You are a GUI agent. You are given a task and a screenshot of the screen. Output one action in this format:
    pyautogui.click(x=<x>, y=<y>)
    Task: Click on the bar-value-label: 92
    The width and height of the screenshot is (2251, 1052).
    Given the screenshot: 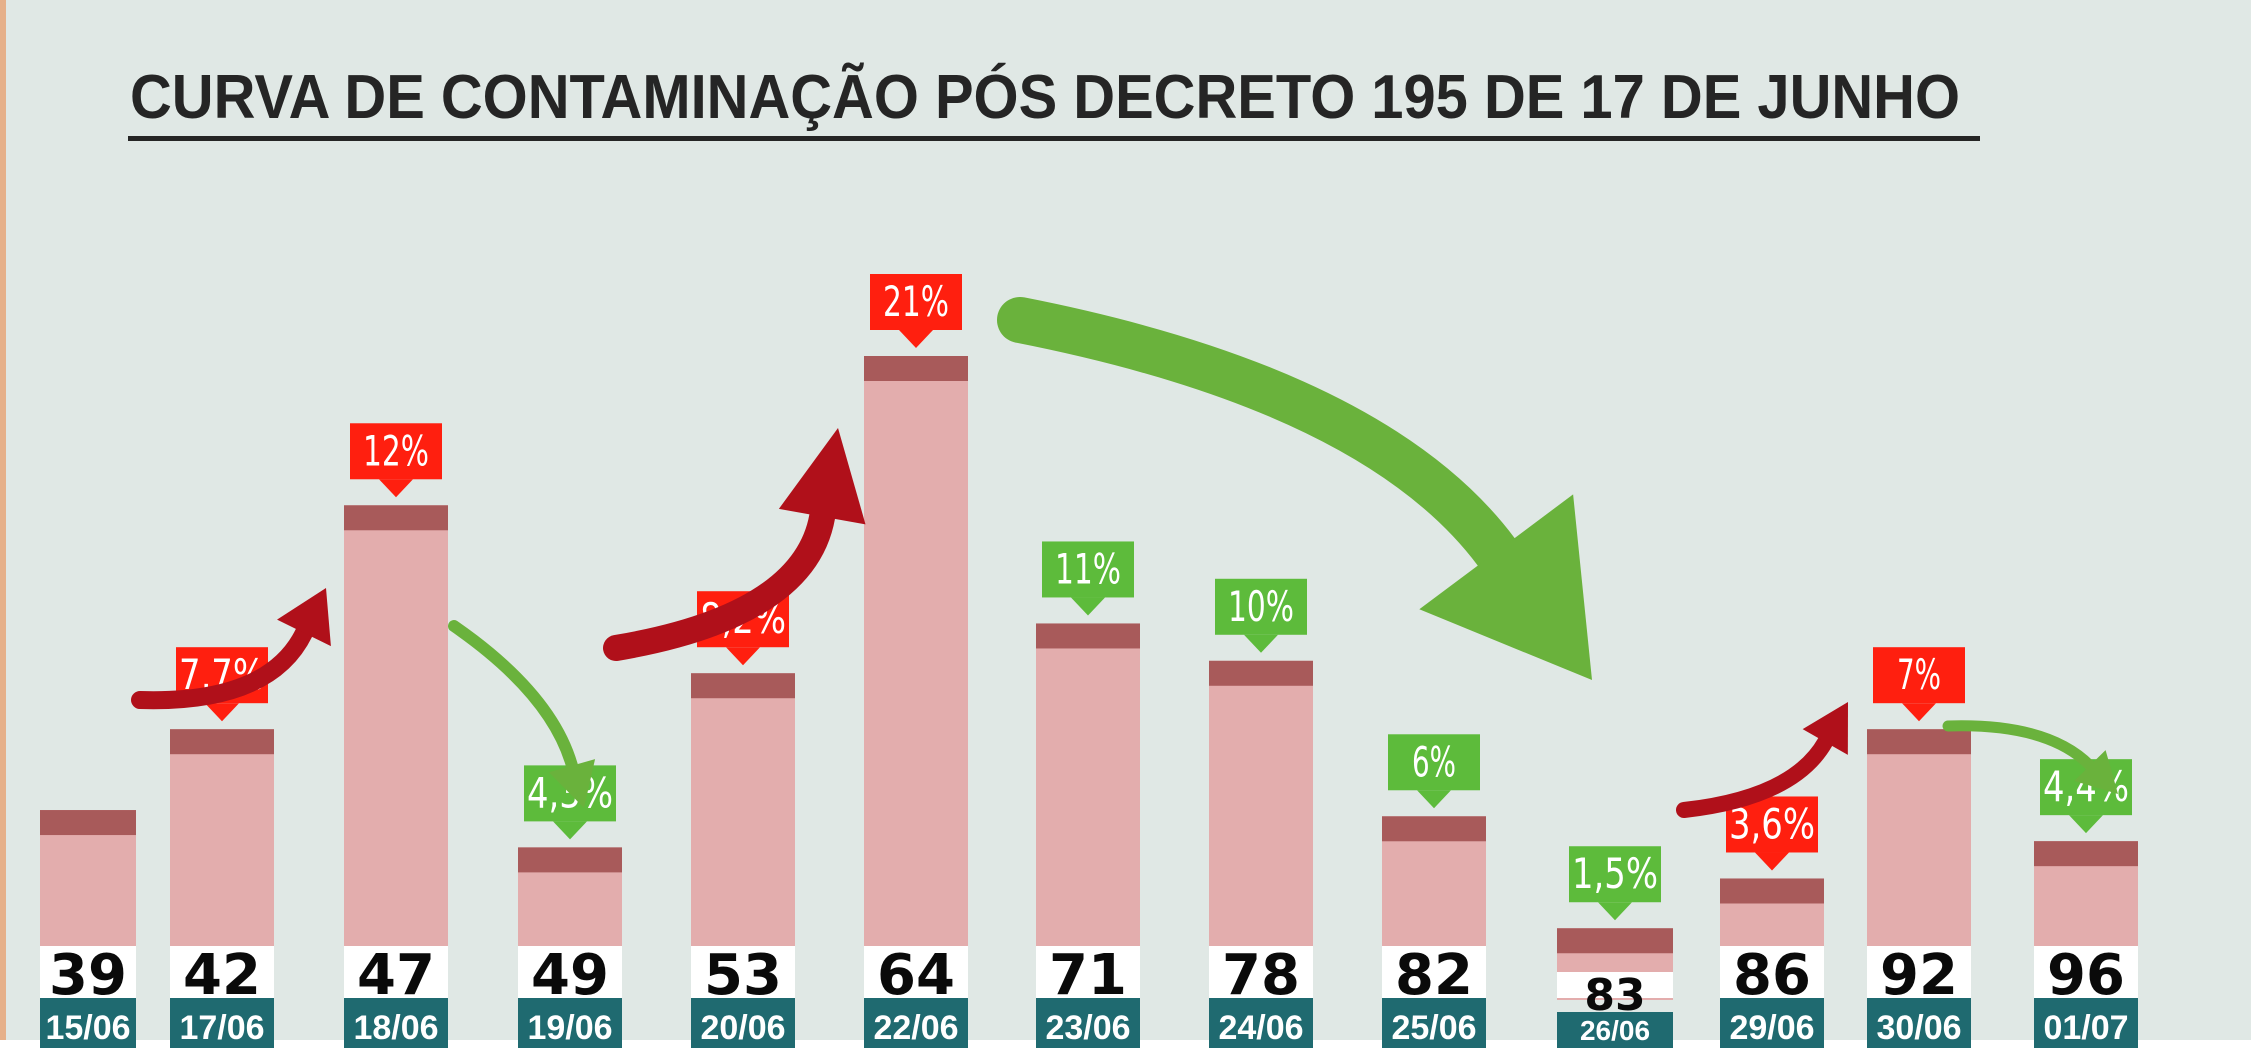 What is the action you would take?
    pyautogui.click(x=1919, y=975)
    